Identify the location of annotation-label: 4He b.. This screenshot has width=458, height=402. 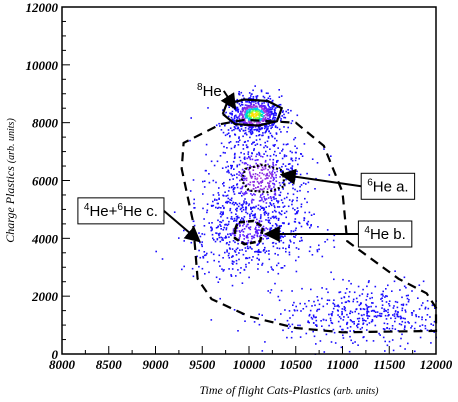
(384, 234).